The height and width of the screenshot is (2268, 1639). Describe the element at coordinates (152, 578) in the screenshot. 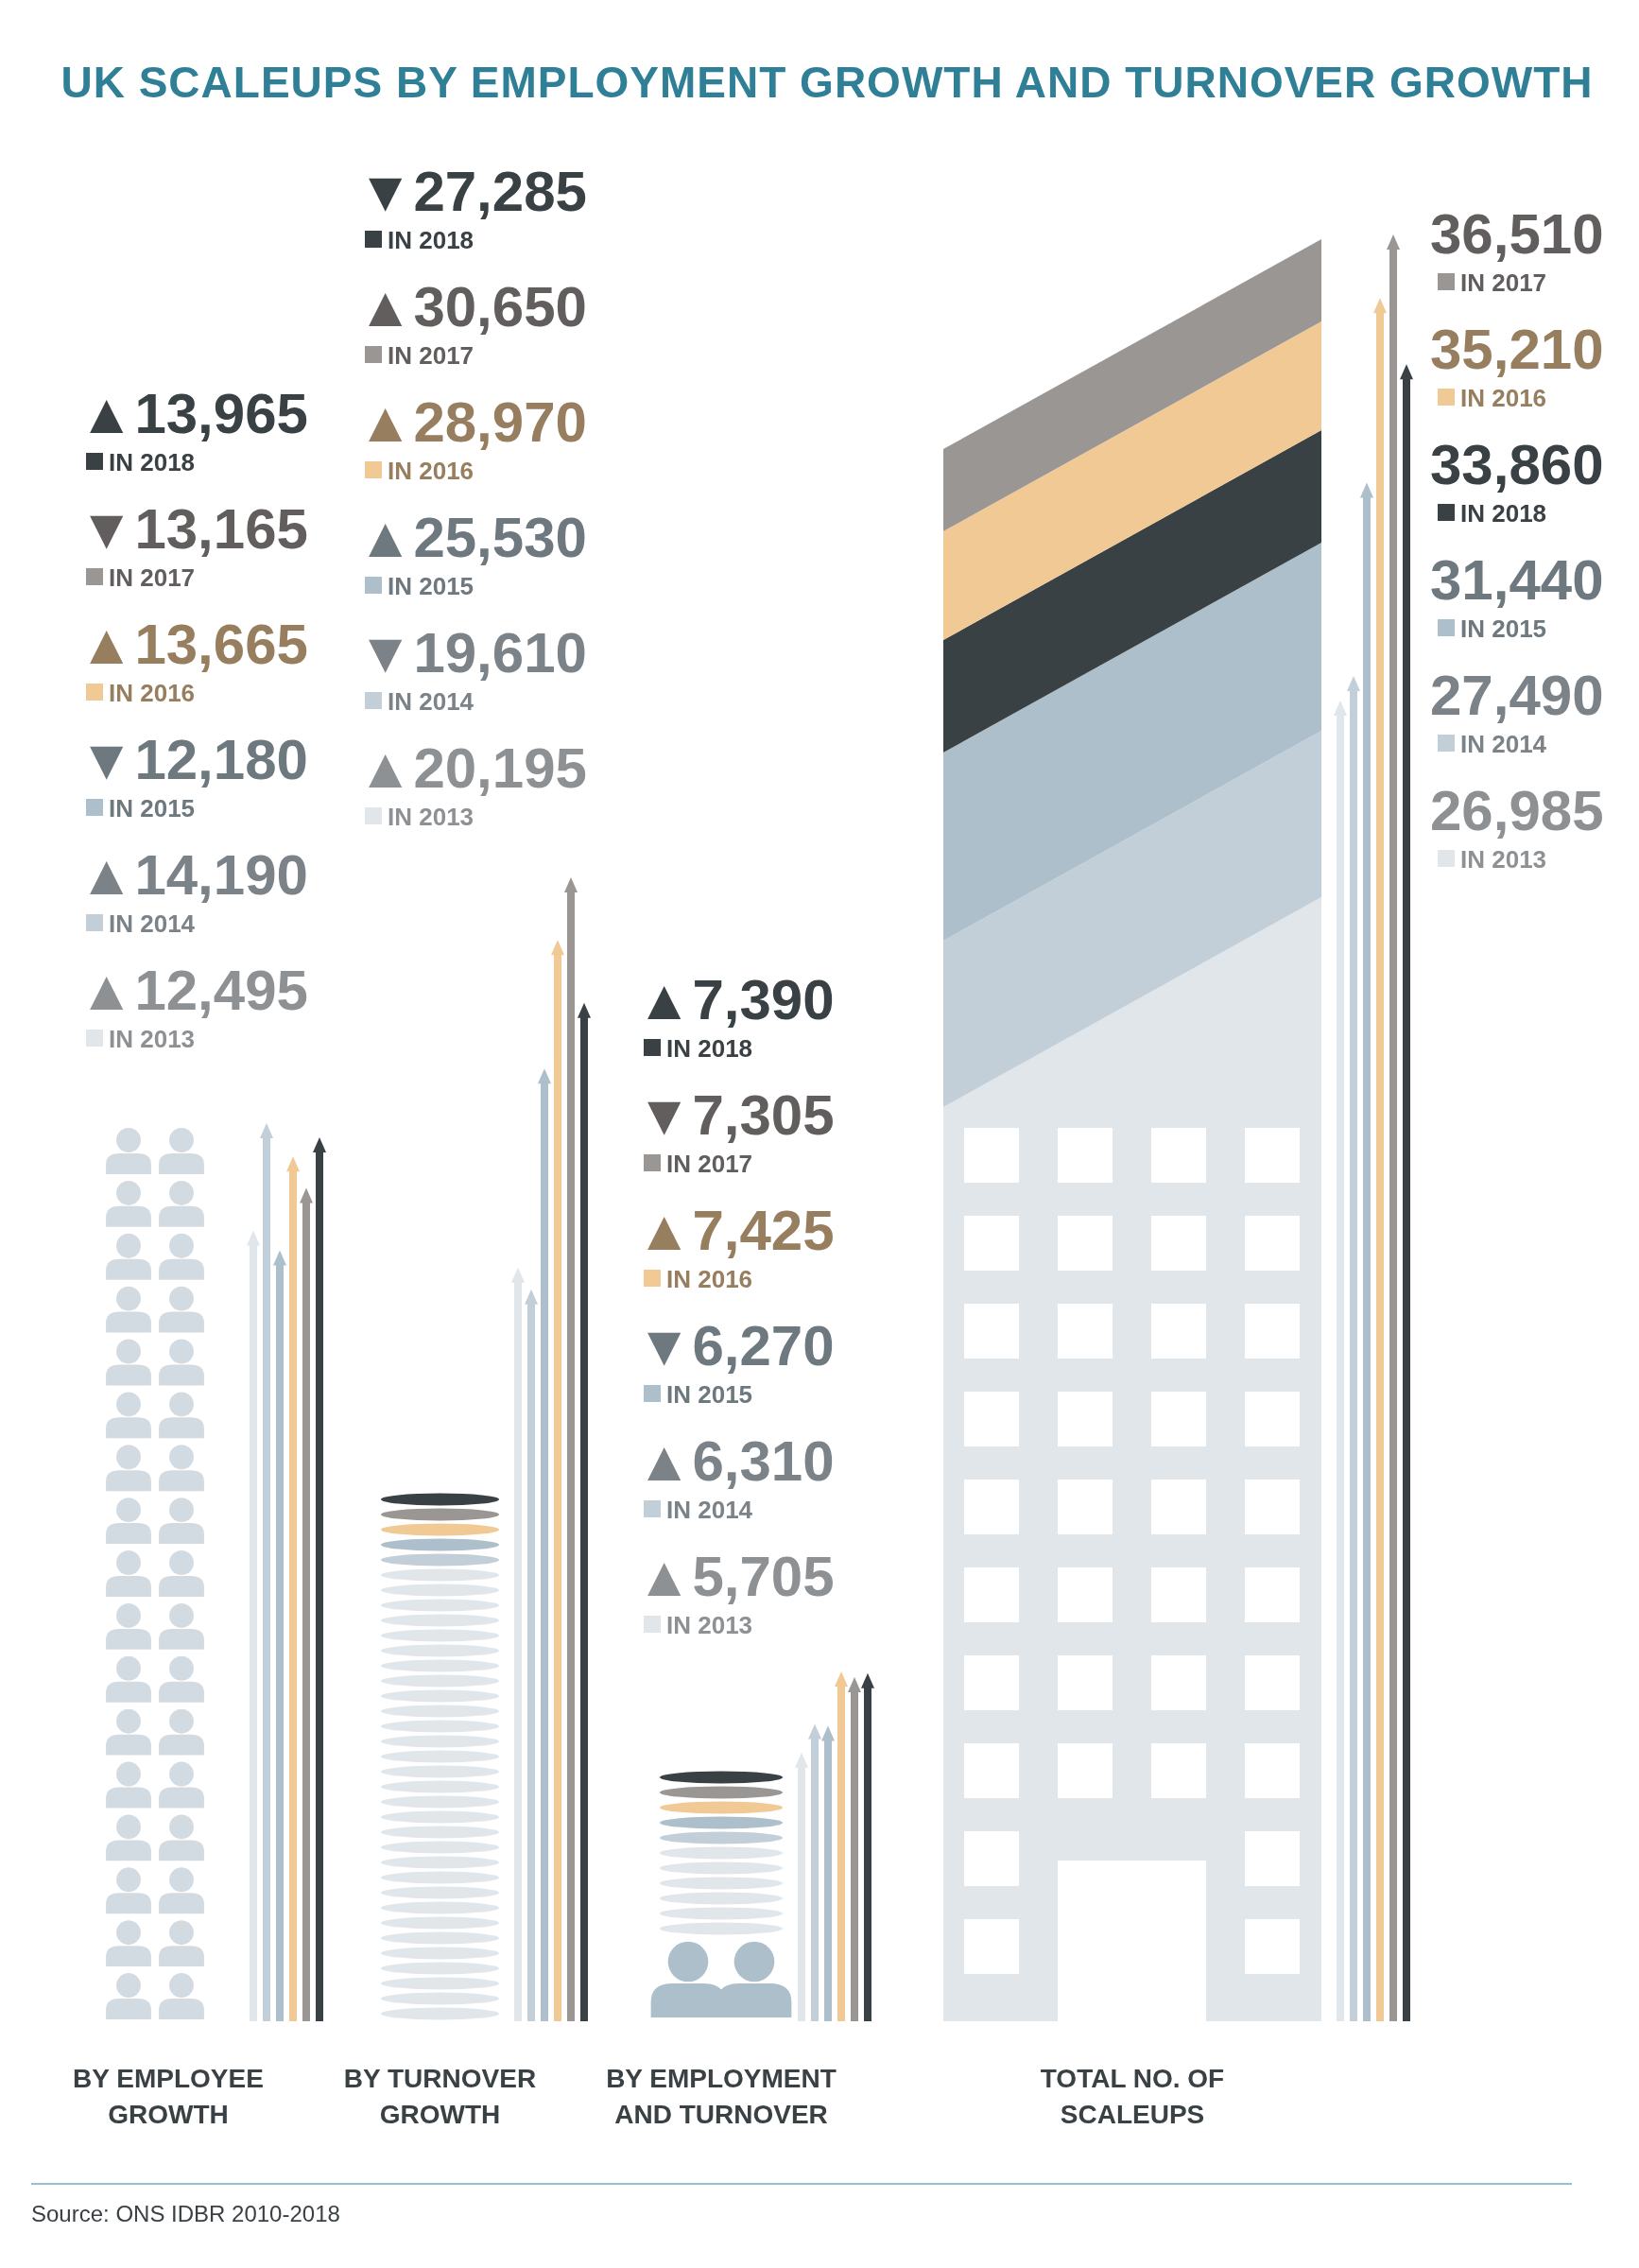

I see `legend-label: IN 2017` at that location.